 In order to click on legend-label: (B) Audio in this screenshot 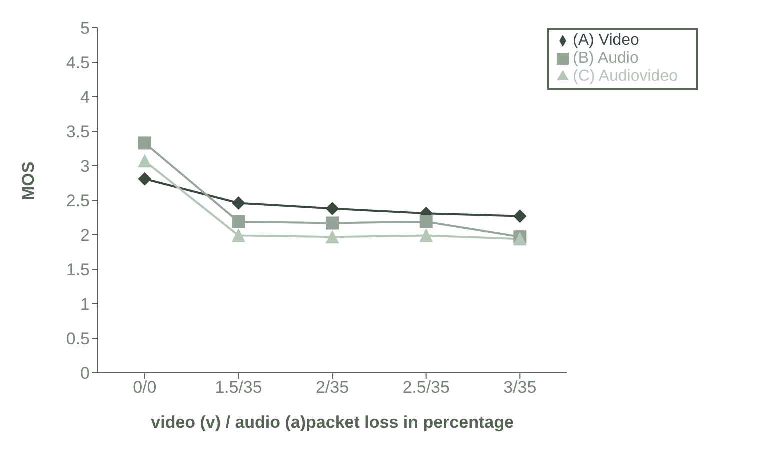, I will do `click(606, 58)`.